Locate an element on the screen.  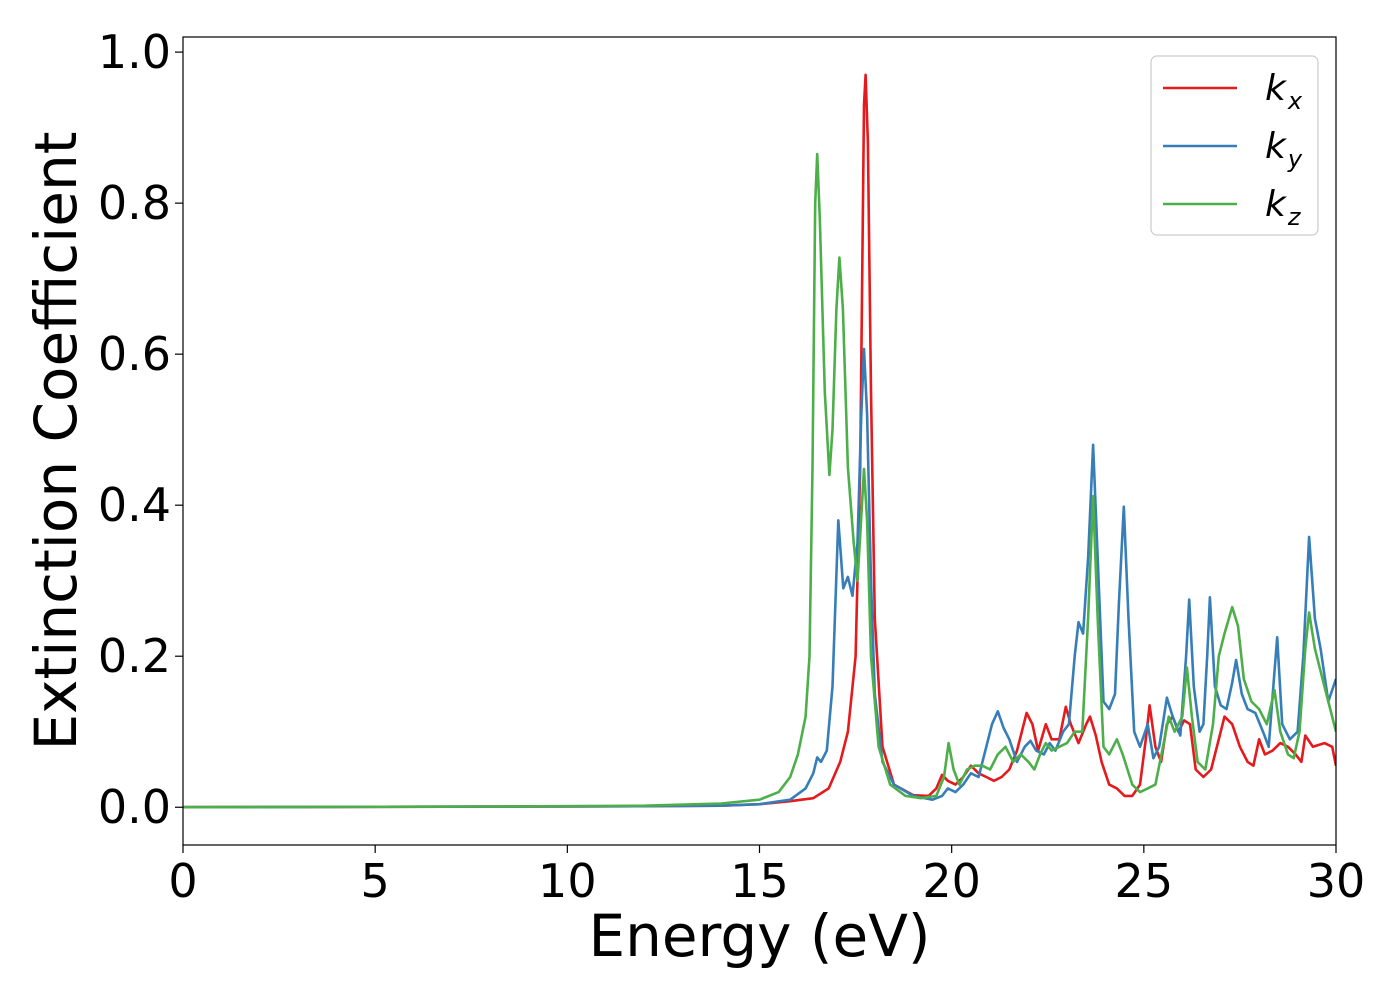
x-axis: 0 5 10 15 20 25 30 is located at coordinates (766, 876).